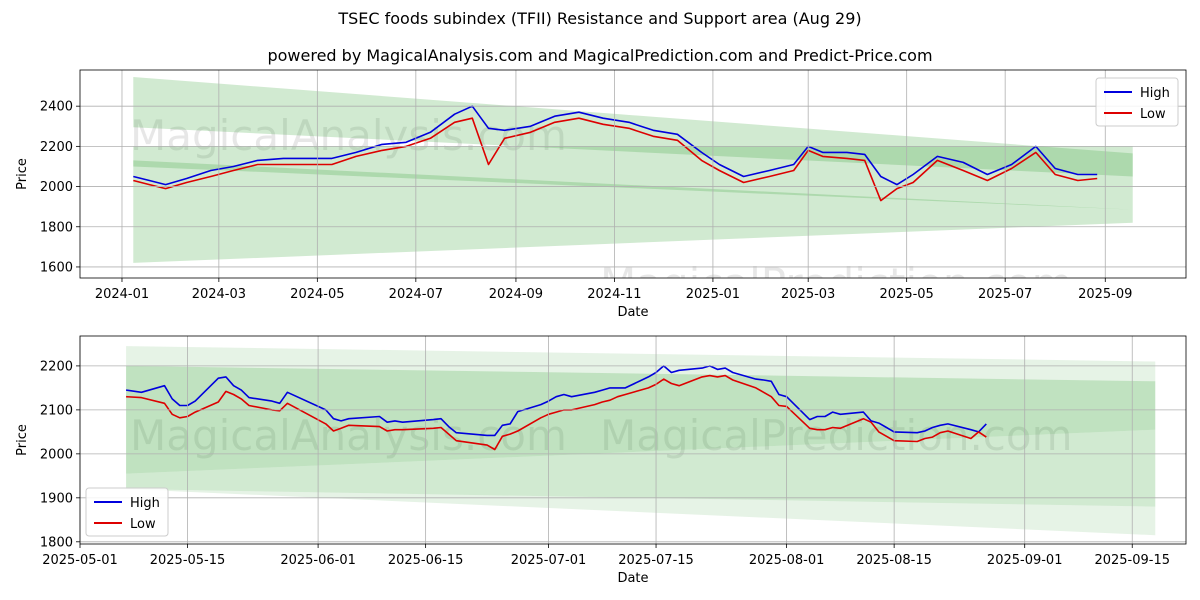 The image size is (1200, 600). I want to click on x-tick-label: 2025-06-15, so click(426, 560).